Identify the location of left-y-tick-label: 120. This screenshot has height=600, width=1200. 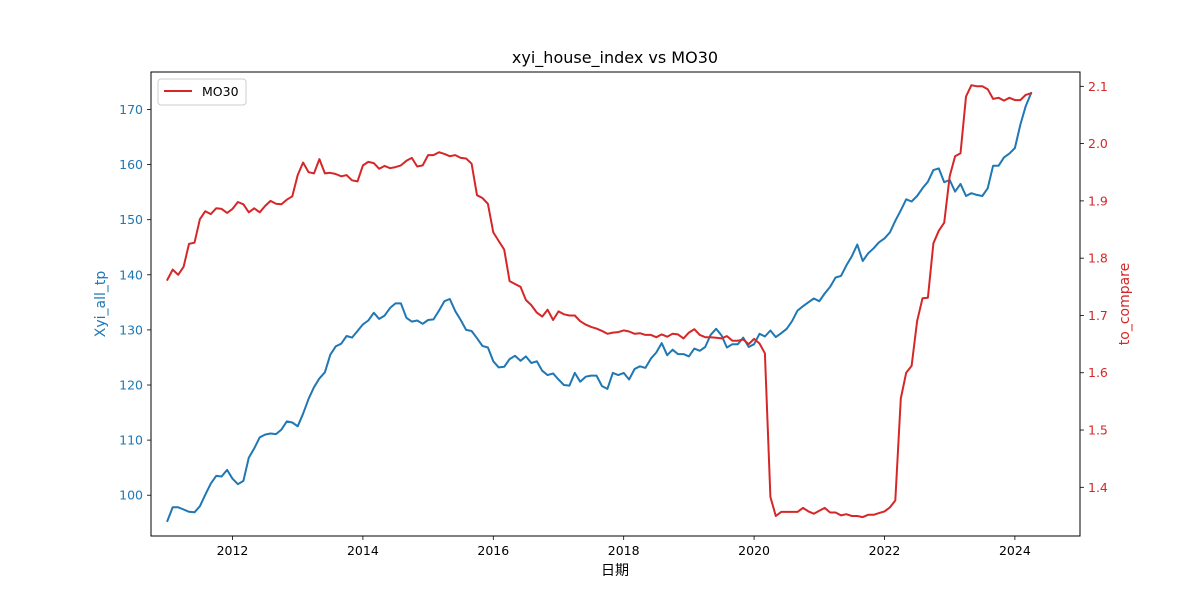
(131, 385).